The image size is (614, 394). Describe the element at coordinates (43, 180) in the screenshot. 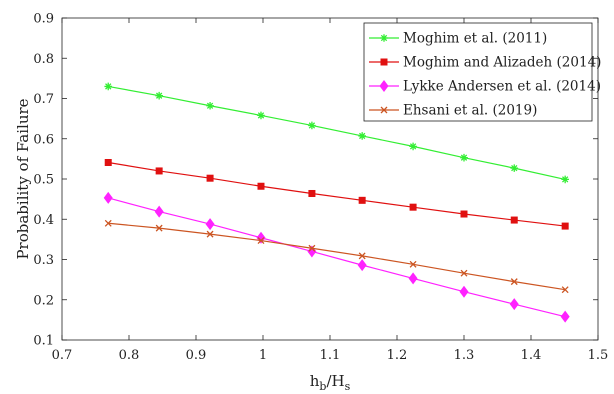

I see `y-tick-label: 0.5` at that location.